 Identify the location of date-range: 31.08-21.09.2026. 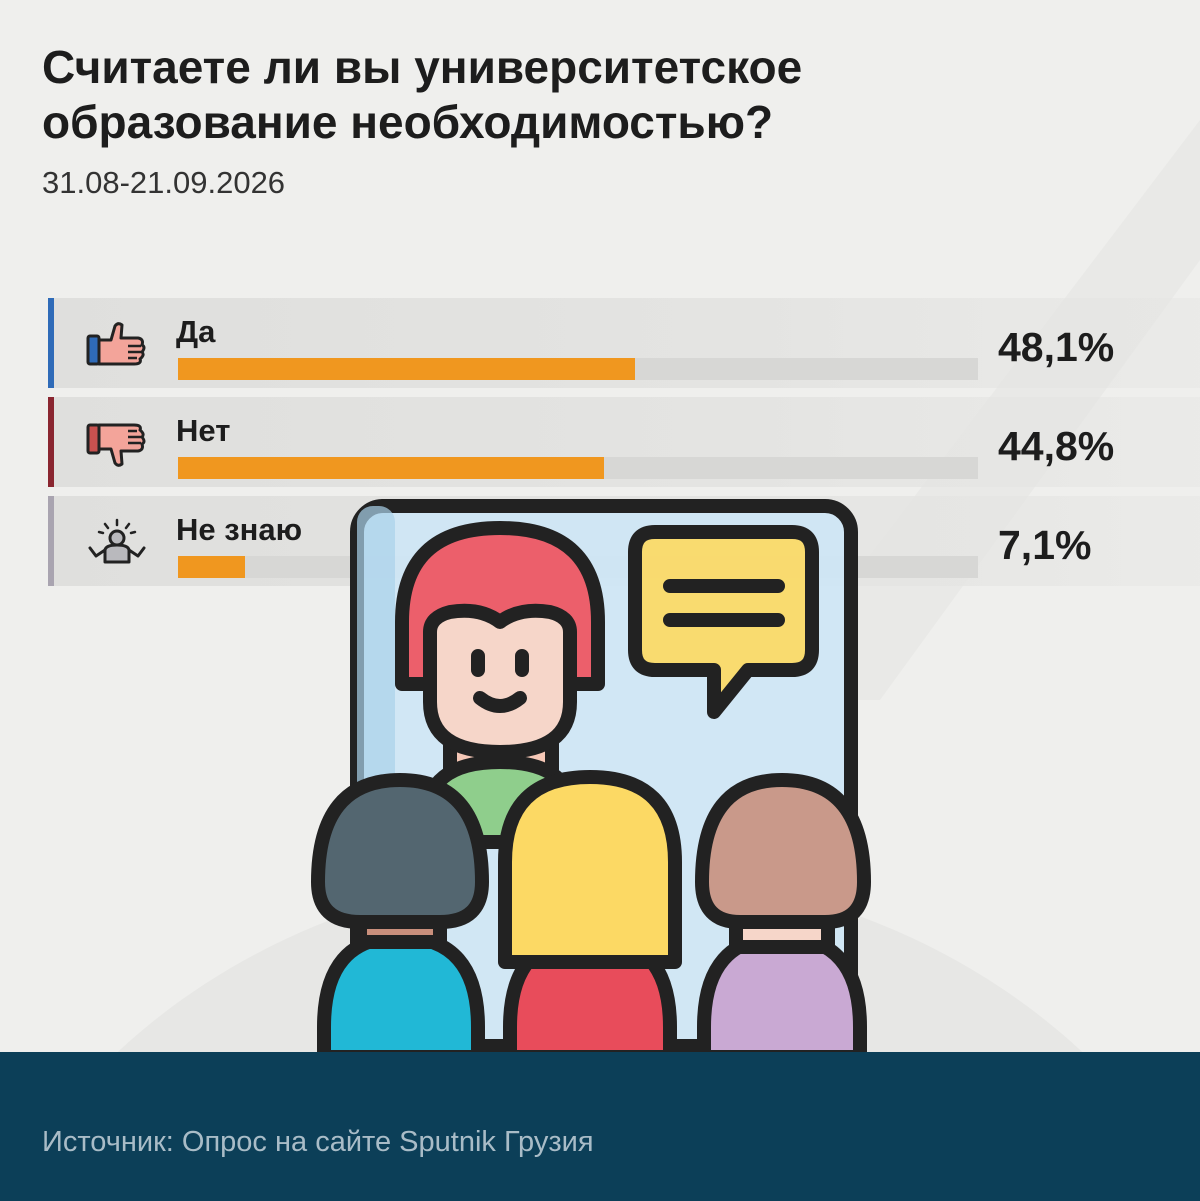
(164, 182).